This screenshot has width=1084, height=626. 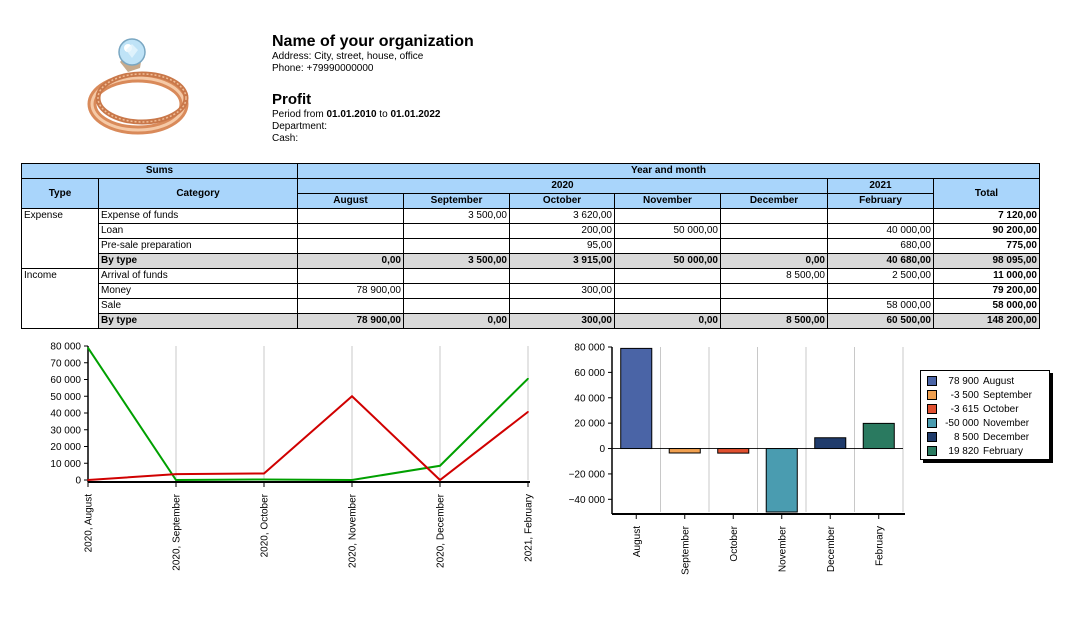 What do you see at coordinates (562, 261) in the screenshot?
I see `value-cell: 3 915,00` at bounding box center [562, 261].